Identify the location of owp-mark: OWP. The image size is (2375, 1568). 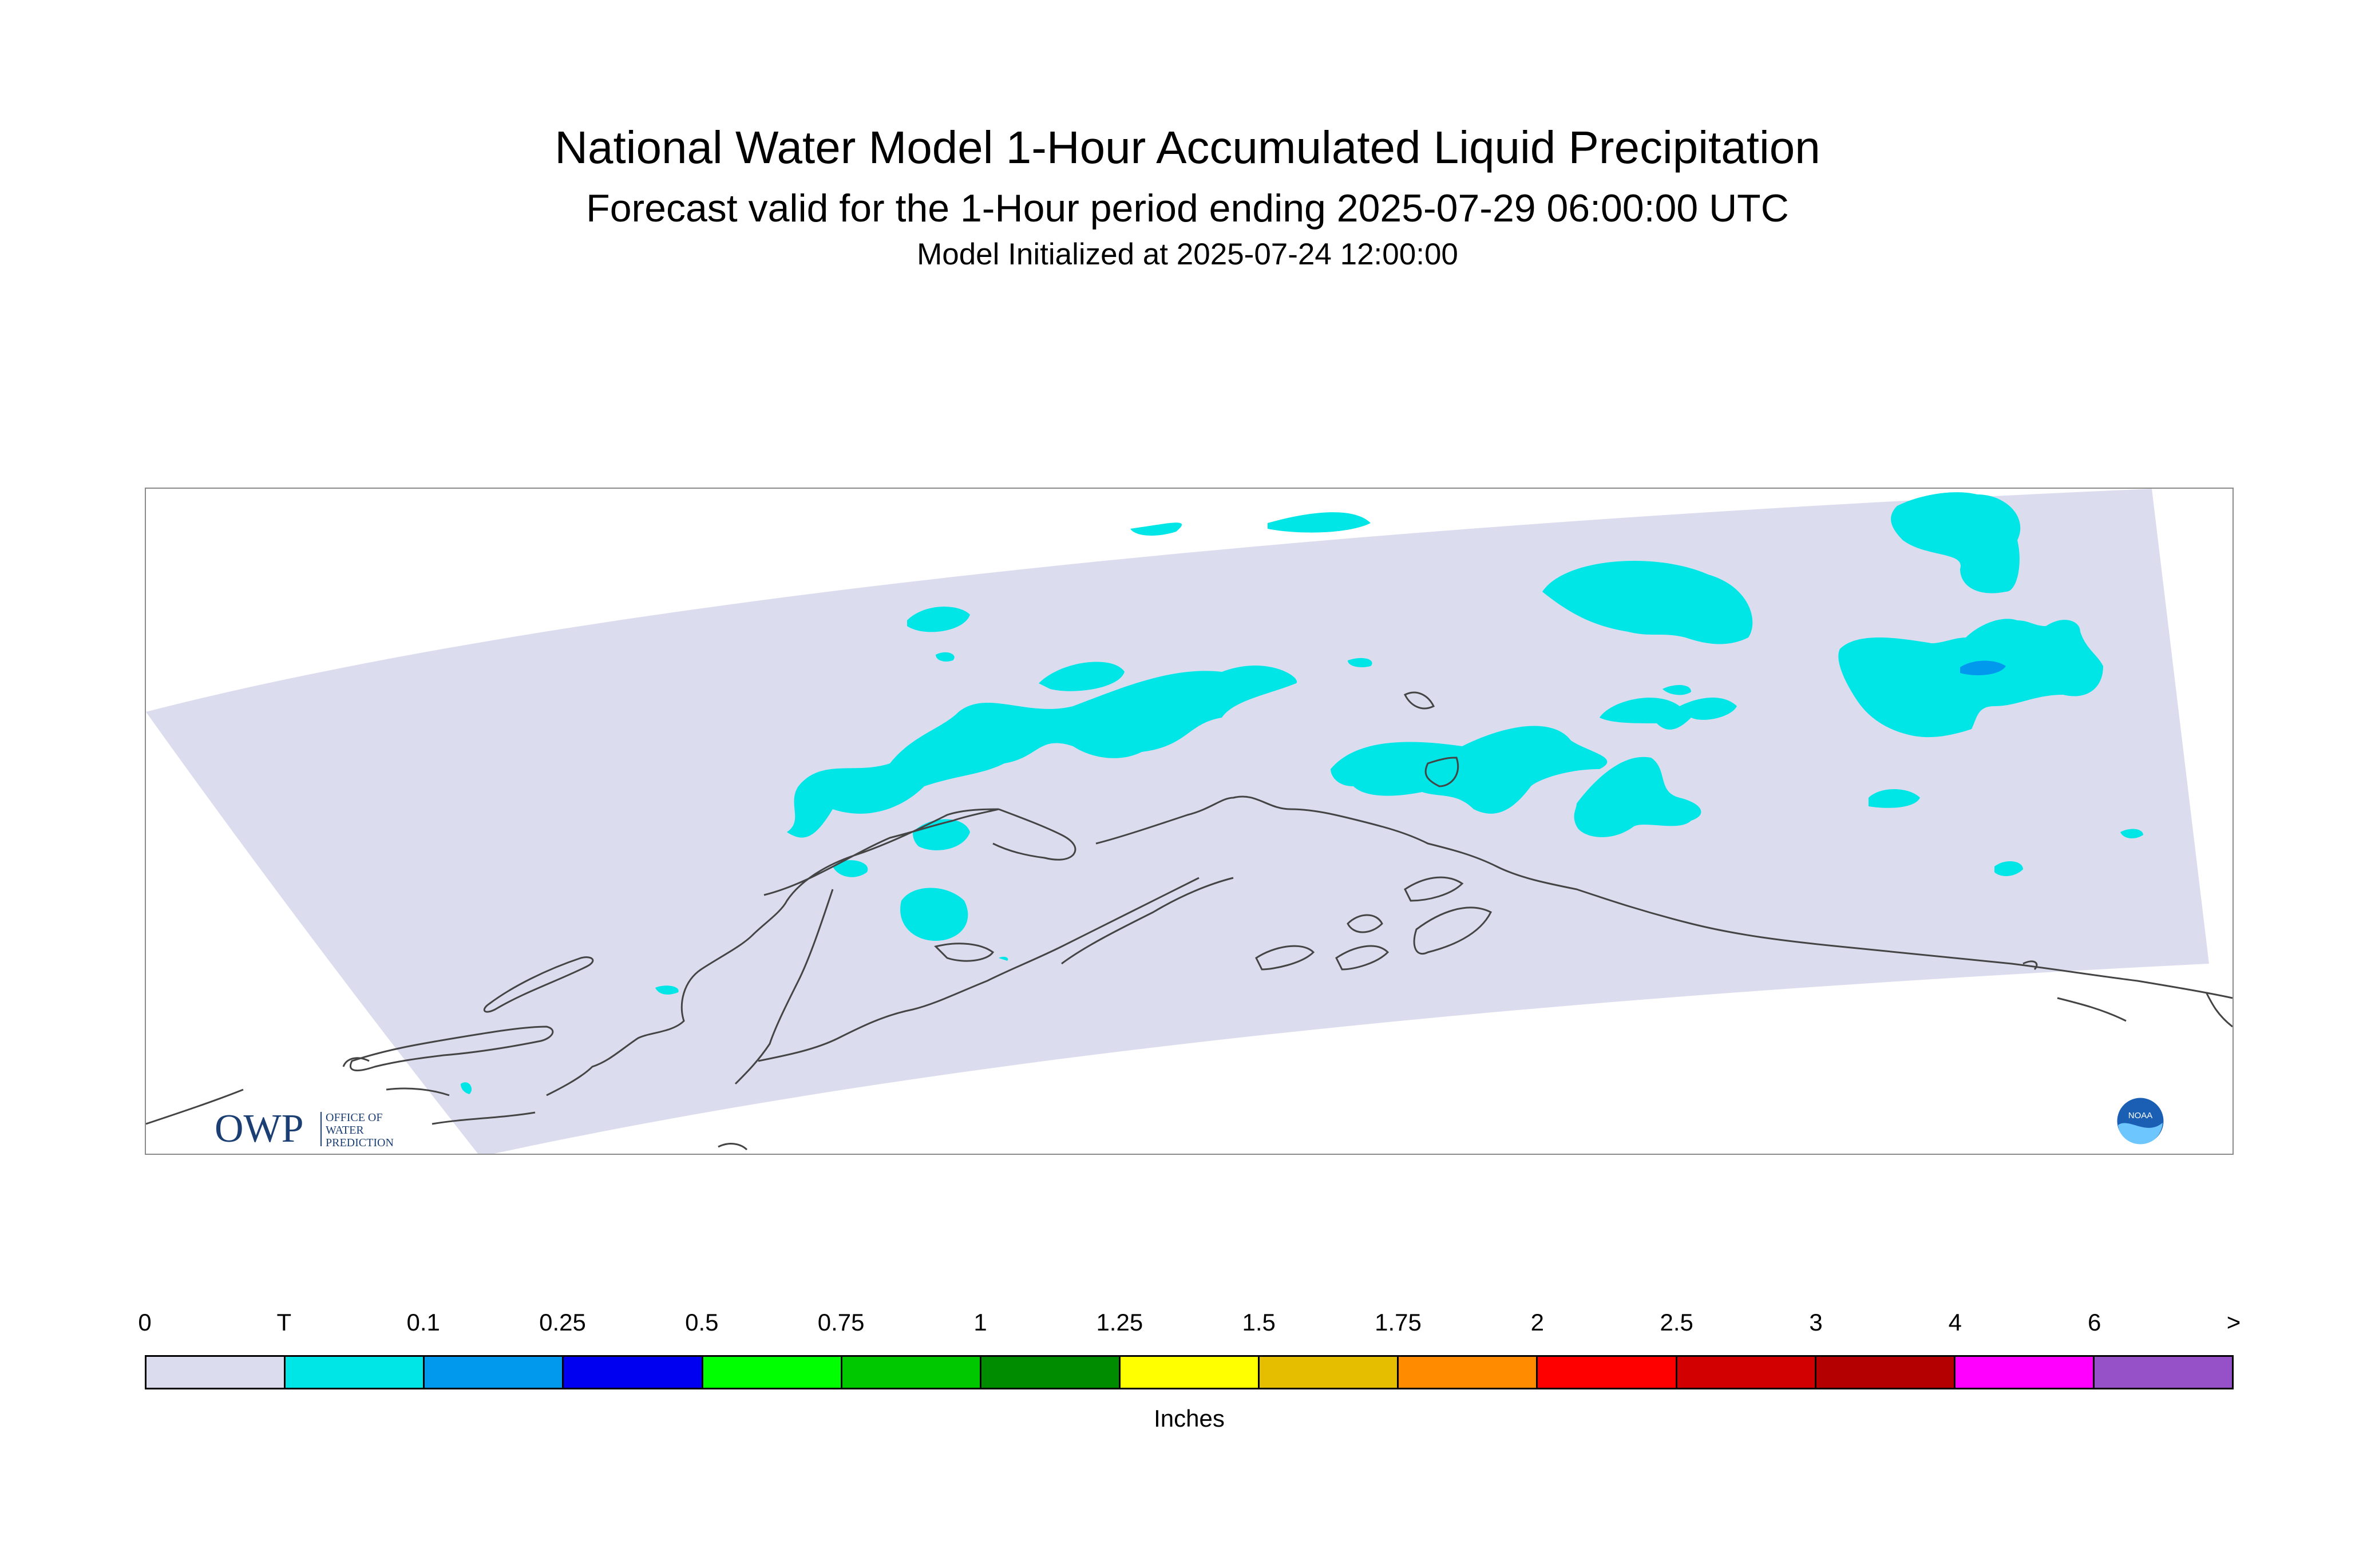
(260, 1128).